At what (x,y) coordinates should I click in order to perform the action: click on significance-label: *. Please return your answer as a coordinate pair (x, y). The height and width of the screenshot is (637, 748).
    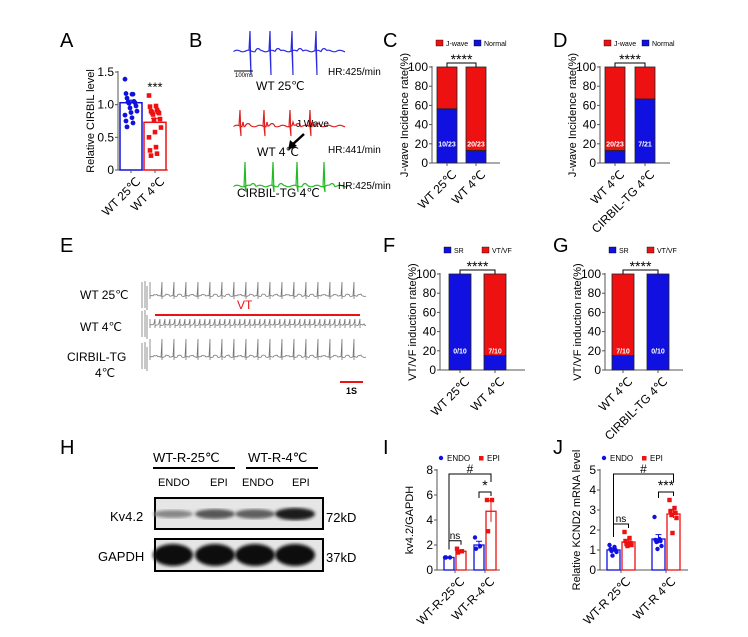
    Looking at the image, I should click on (485, 485).